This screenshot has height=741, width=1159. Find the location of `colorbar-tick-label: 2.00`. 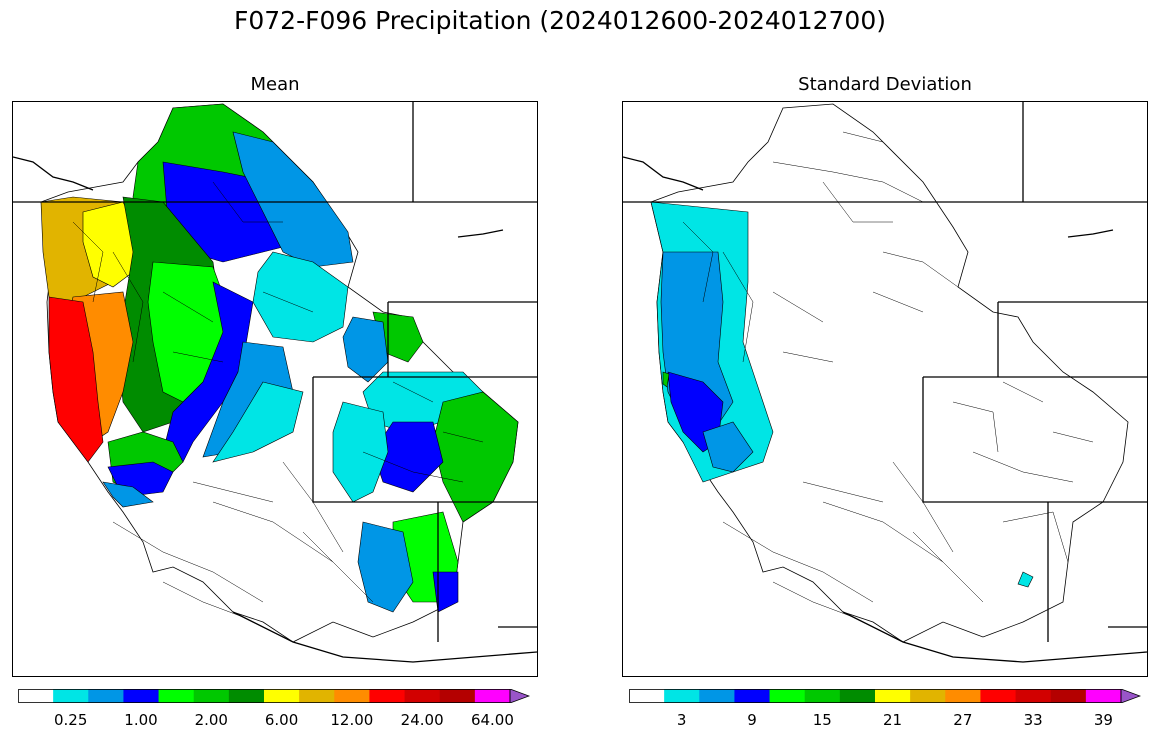

colorbar-tick-label: 2.00 is located at coordinates (211, 720).